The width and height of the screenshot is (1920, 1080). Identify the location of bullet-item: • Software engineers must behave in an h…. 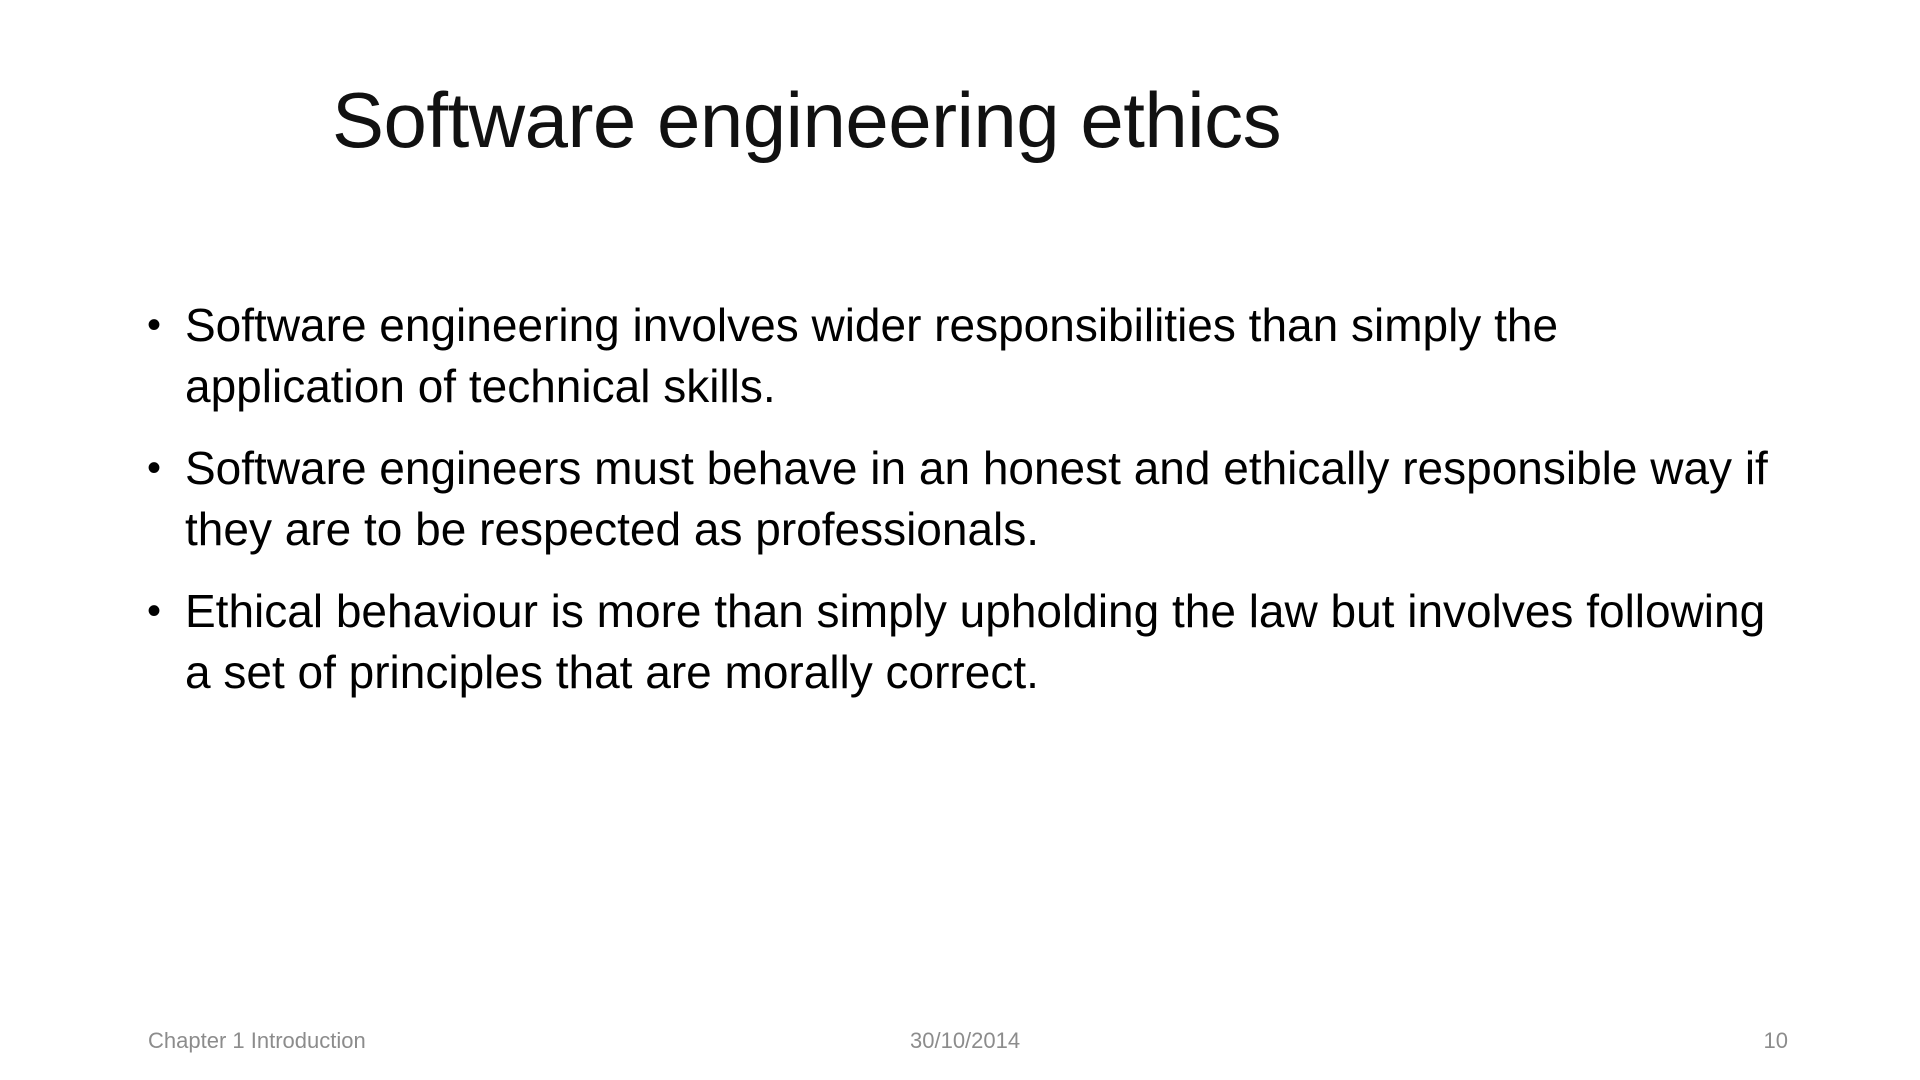
(965, 499).